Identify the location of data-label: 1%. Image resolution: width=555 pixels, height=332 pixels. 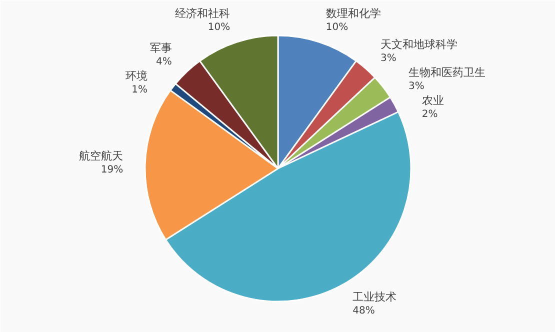
(140, 90).